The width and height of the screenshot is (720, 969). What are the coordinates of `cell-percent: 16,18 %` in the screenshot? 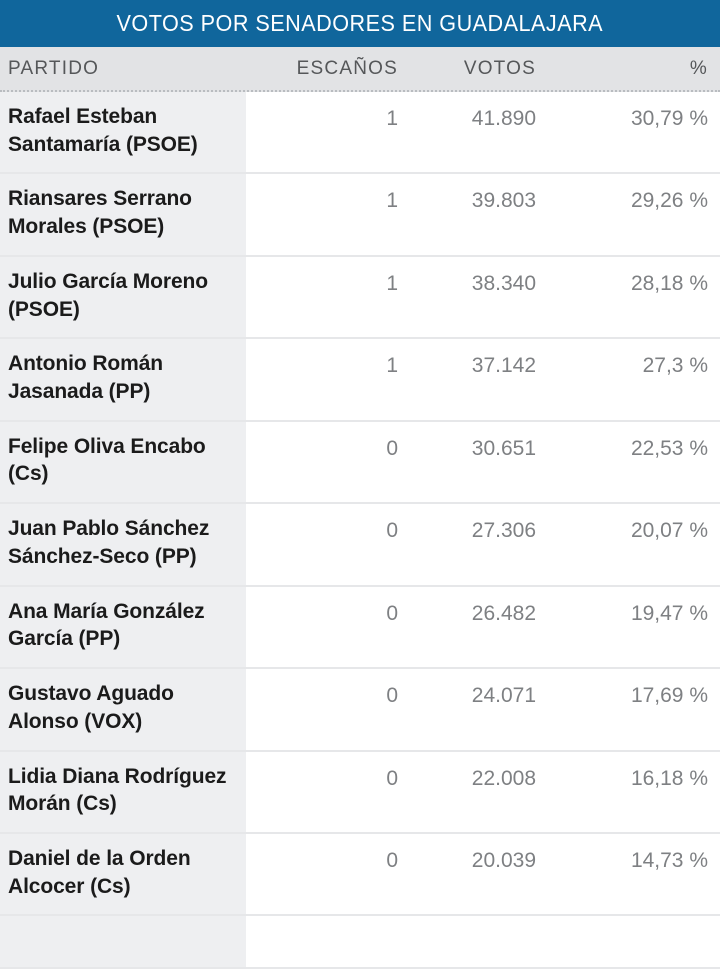 It's located at (669, 778).